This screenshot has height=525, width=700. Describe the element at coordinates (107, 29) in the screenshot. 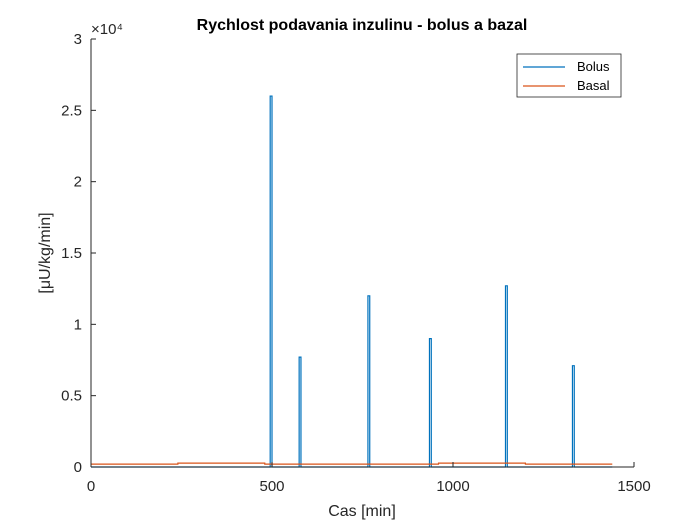

I see `y-axis-exponent-label: ×10⁴` at that location.